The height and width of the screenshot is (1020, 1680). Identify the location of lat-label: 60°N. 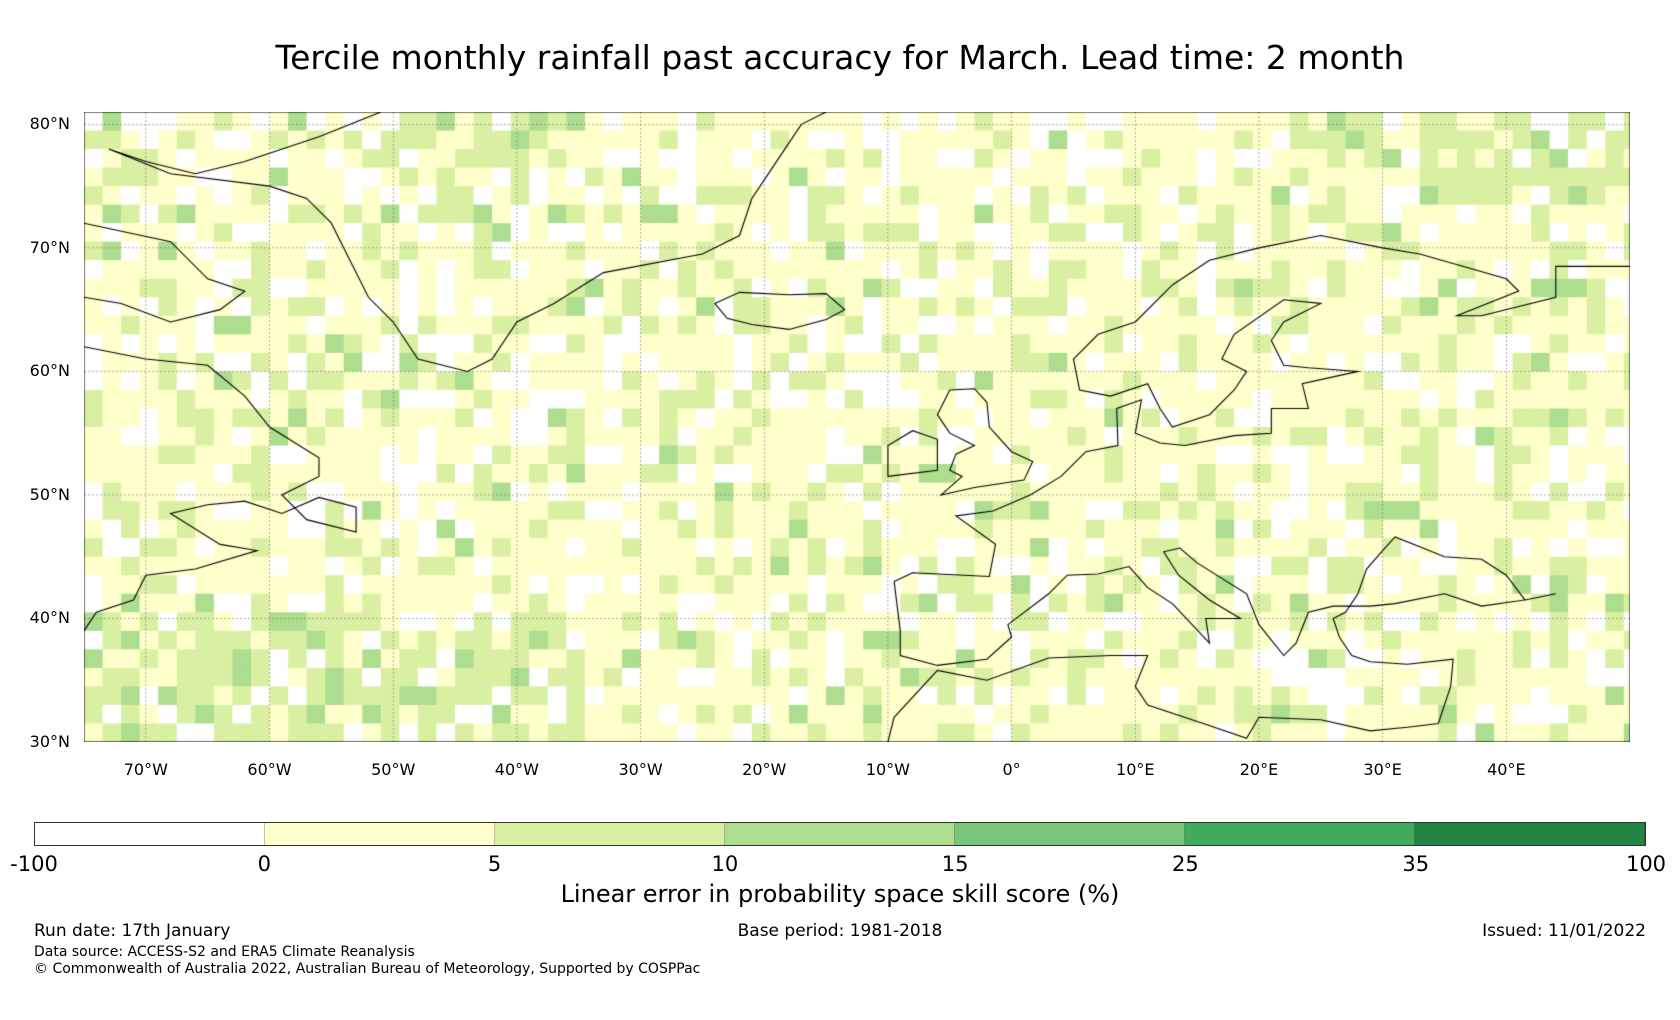
(49, 371).